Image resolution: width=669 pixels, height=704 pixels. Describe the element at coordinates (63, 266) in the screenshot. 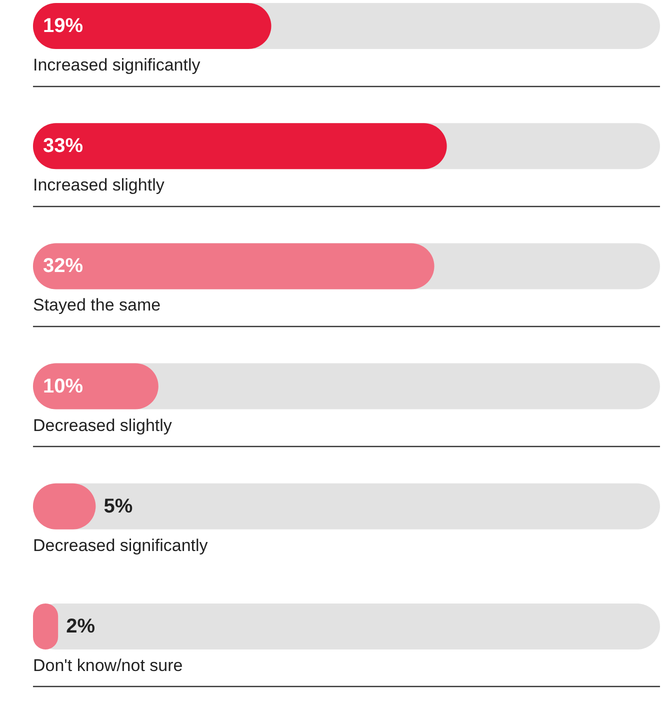

I see `data-label: 32%` at that location.